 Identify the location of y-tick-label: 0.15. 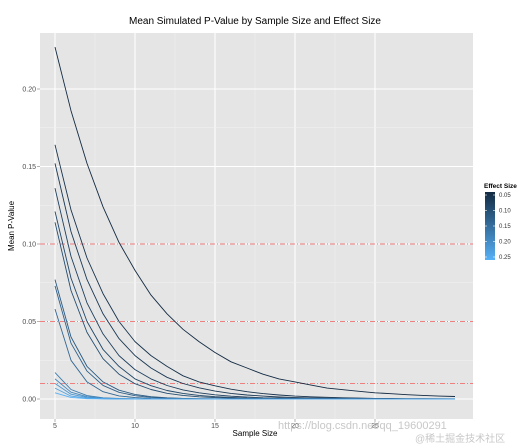
(29, 167).